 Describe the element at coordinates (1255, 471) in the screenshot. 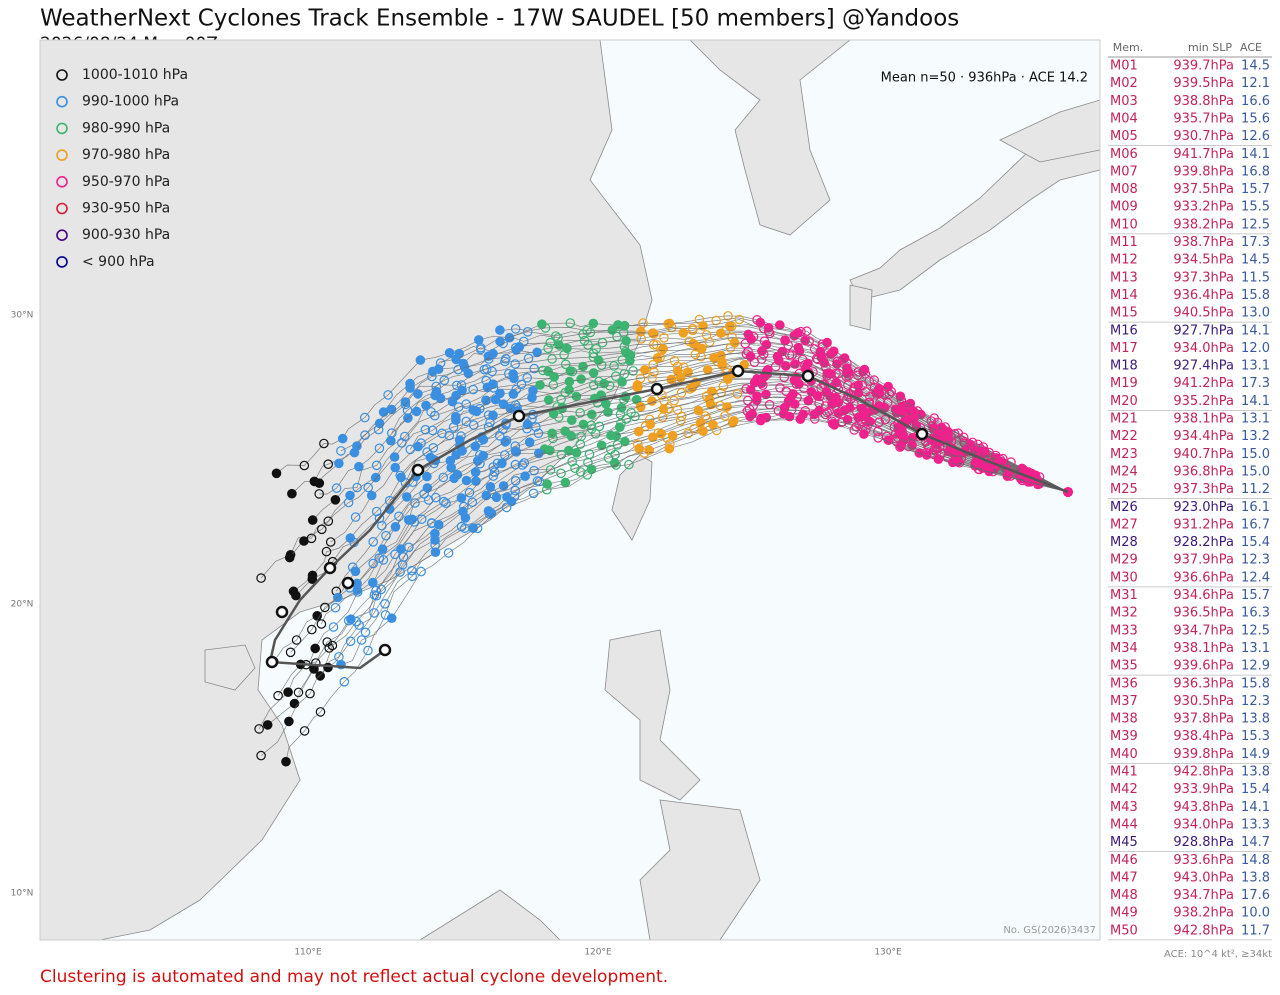

I see `member-ace: 15.0` at that location.